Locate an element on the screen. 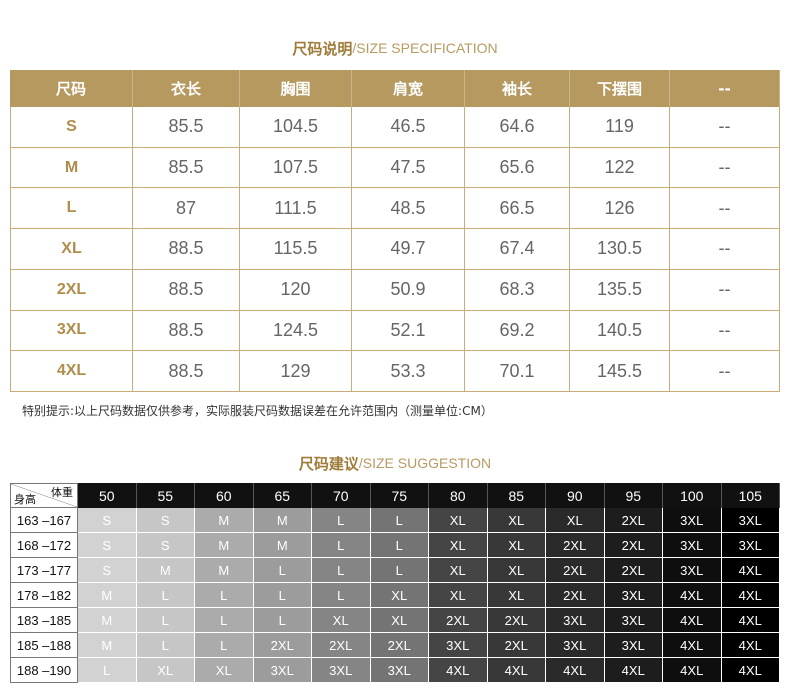 The width and height of the screenshot is (790, 691). title-en: /SIZE SUGGESTION is located at coordinates (425, 463).